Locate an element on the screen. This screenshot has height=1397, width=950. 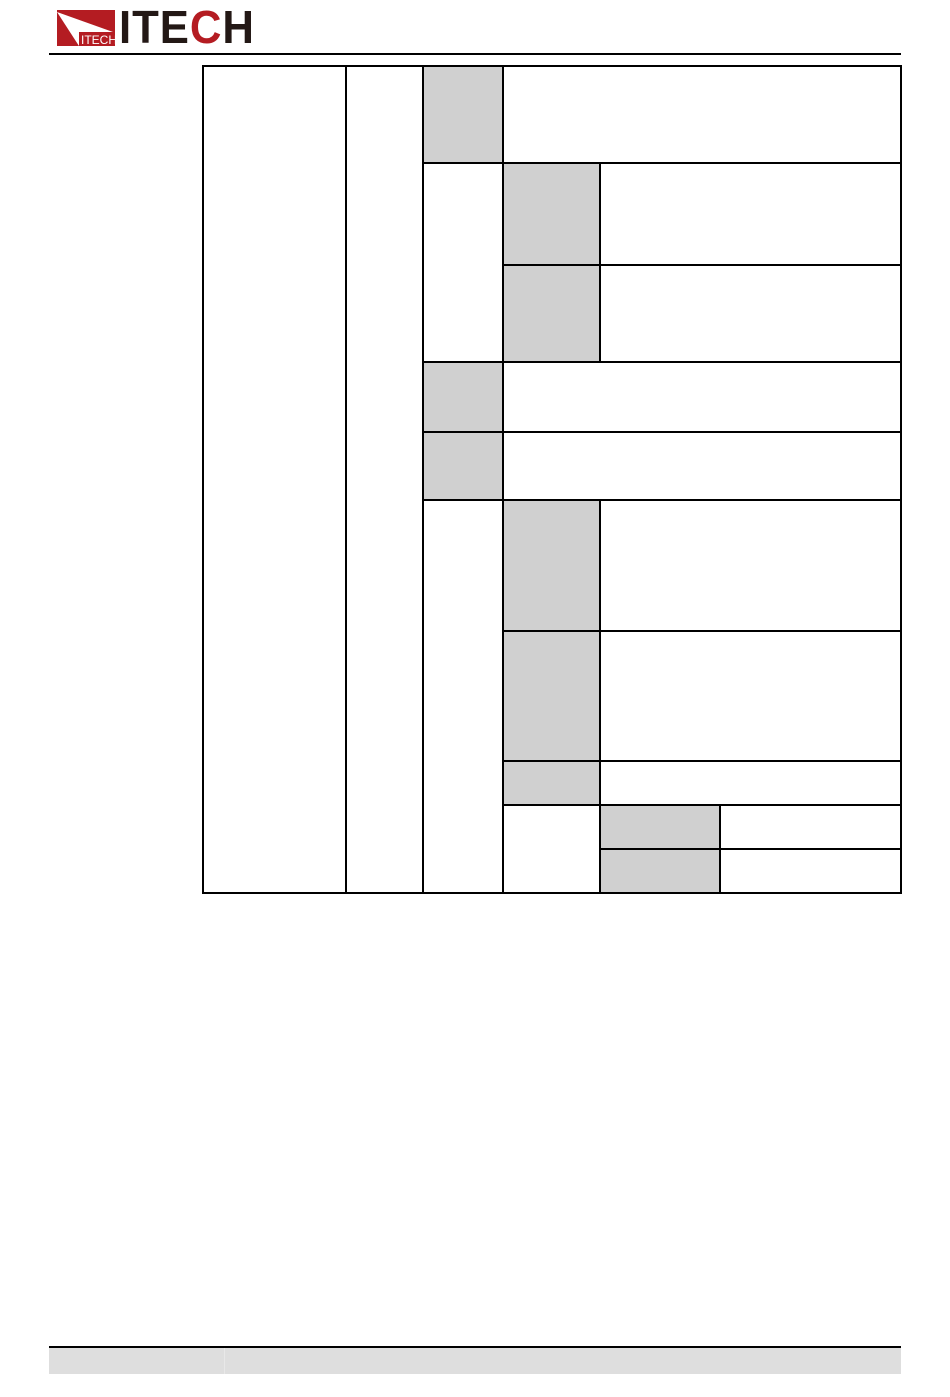
logo-wordmark: ITECH is located at coordinates (187, 27).